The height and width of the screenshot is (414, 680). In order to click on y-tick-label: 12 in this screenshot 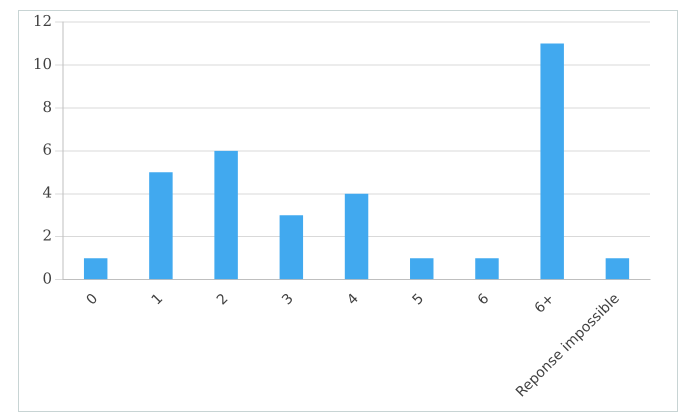, I will do `click(42, 21)`.